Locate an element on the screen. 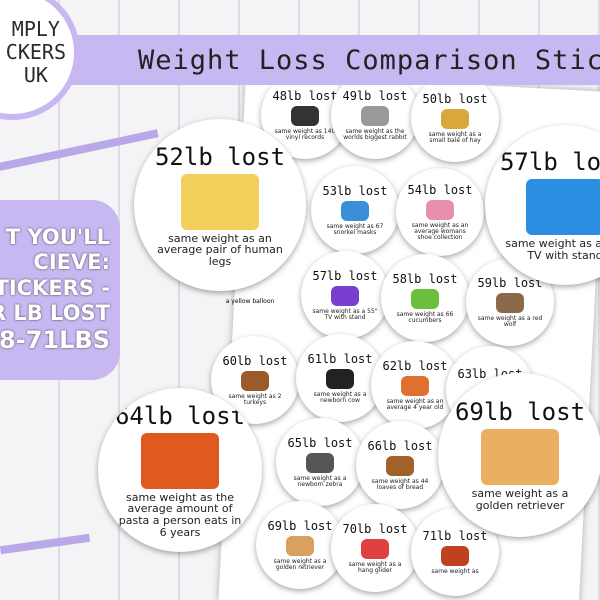  banner-title: Weight Loss Comparison Stic is located at coordinates (369, 60).